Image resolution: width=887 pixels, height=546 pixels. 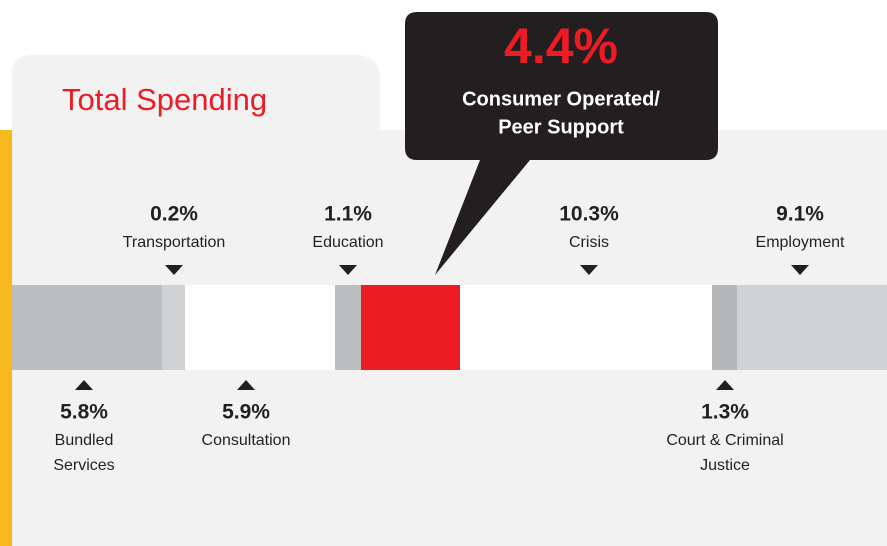 I want to click on callout-label: Consumer Operated/, so click(x=561, y=99).